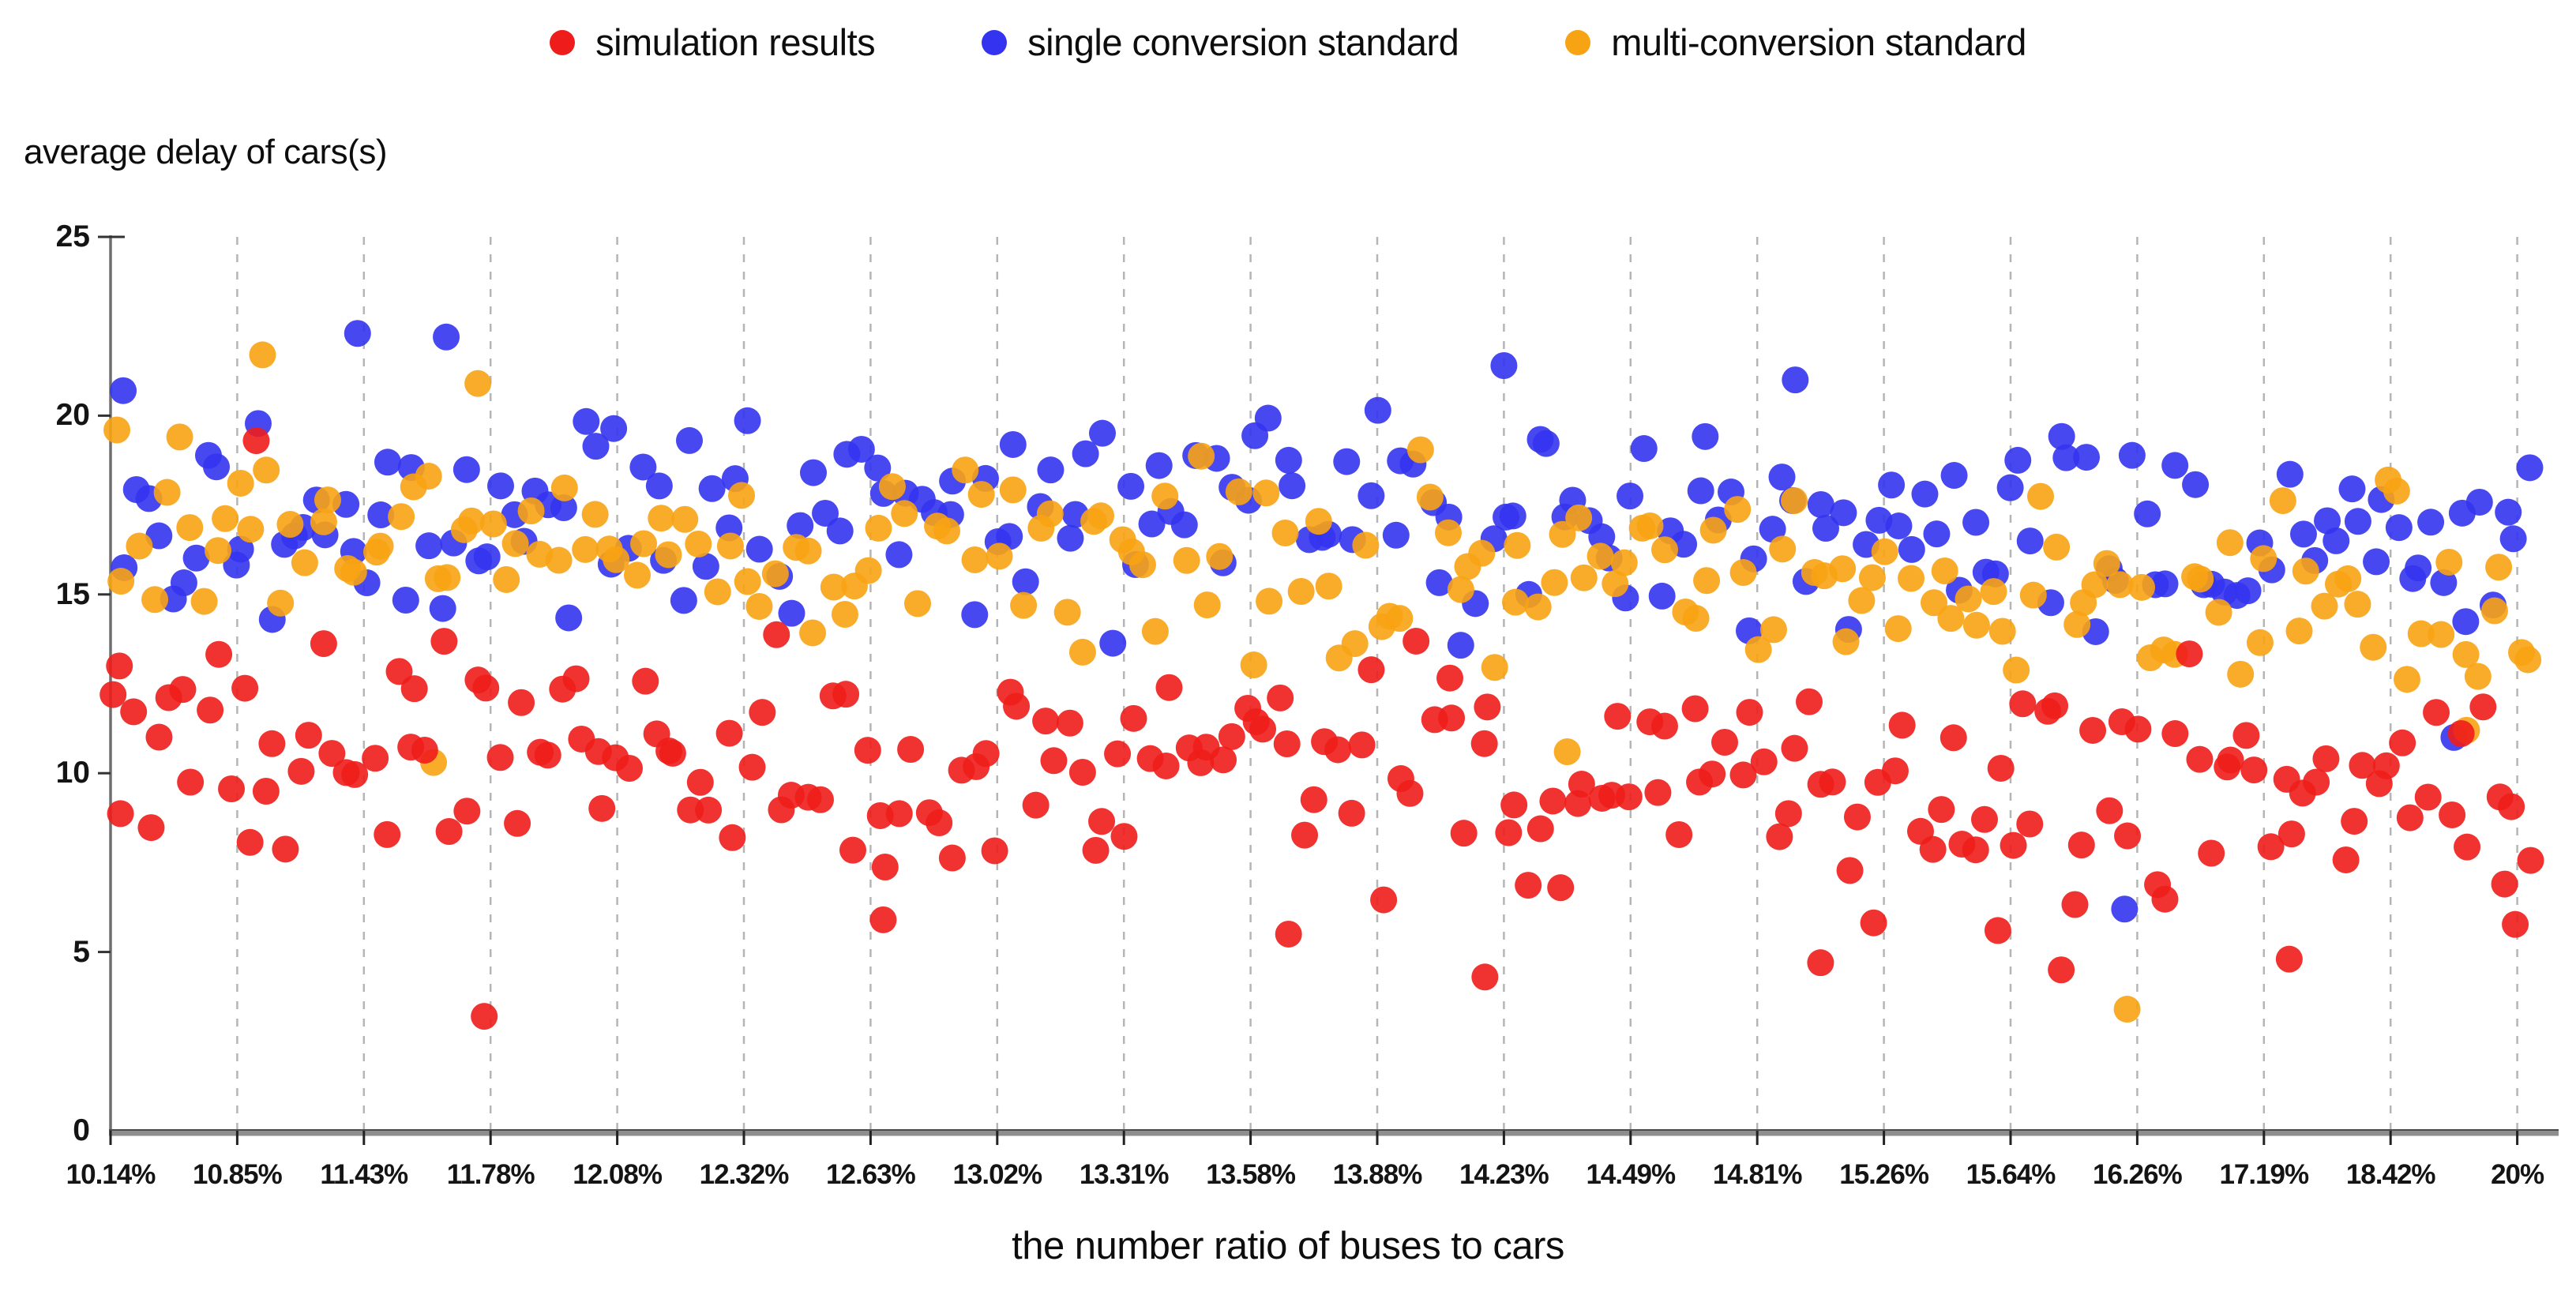  What do you see at coordinates (1884, 1174) in the screenshot?
I see `x-tick-label: 15.26%` at bounding box center [1884, 1174].